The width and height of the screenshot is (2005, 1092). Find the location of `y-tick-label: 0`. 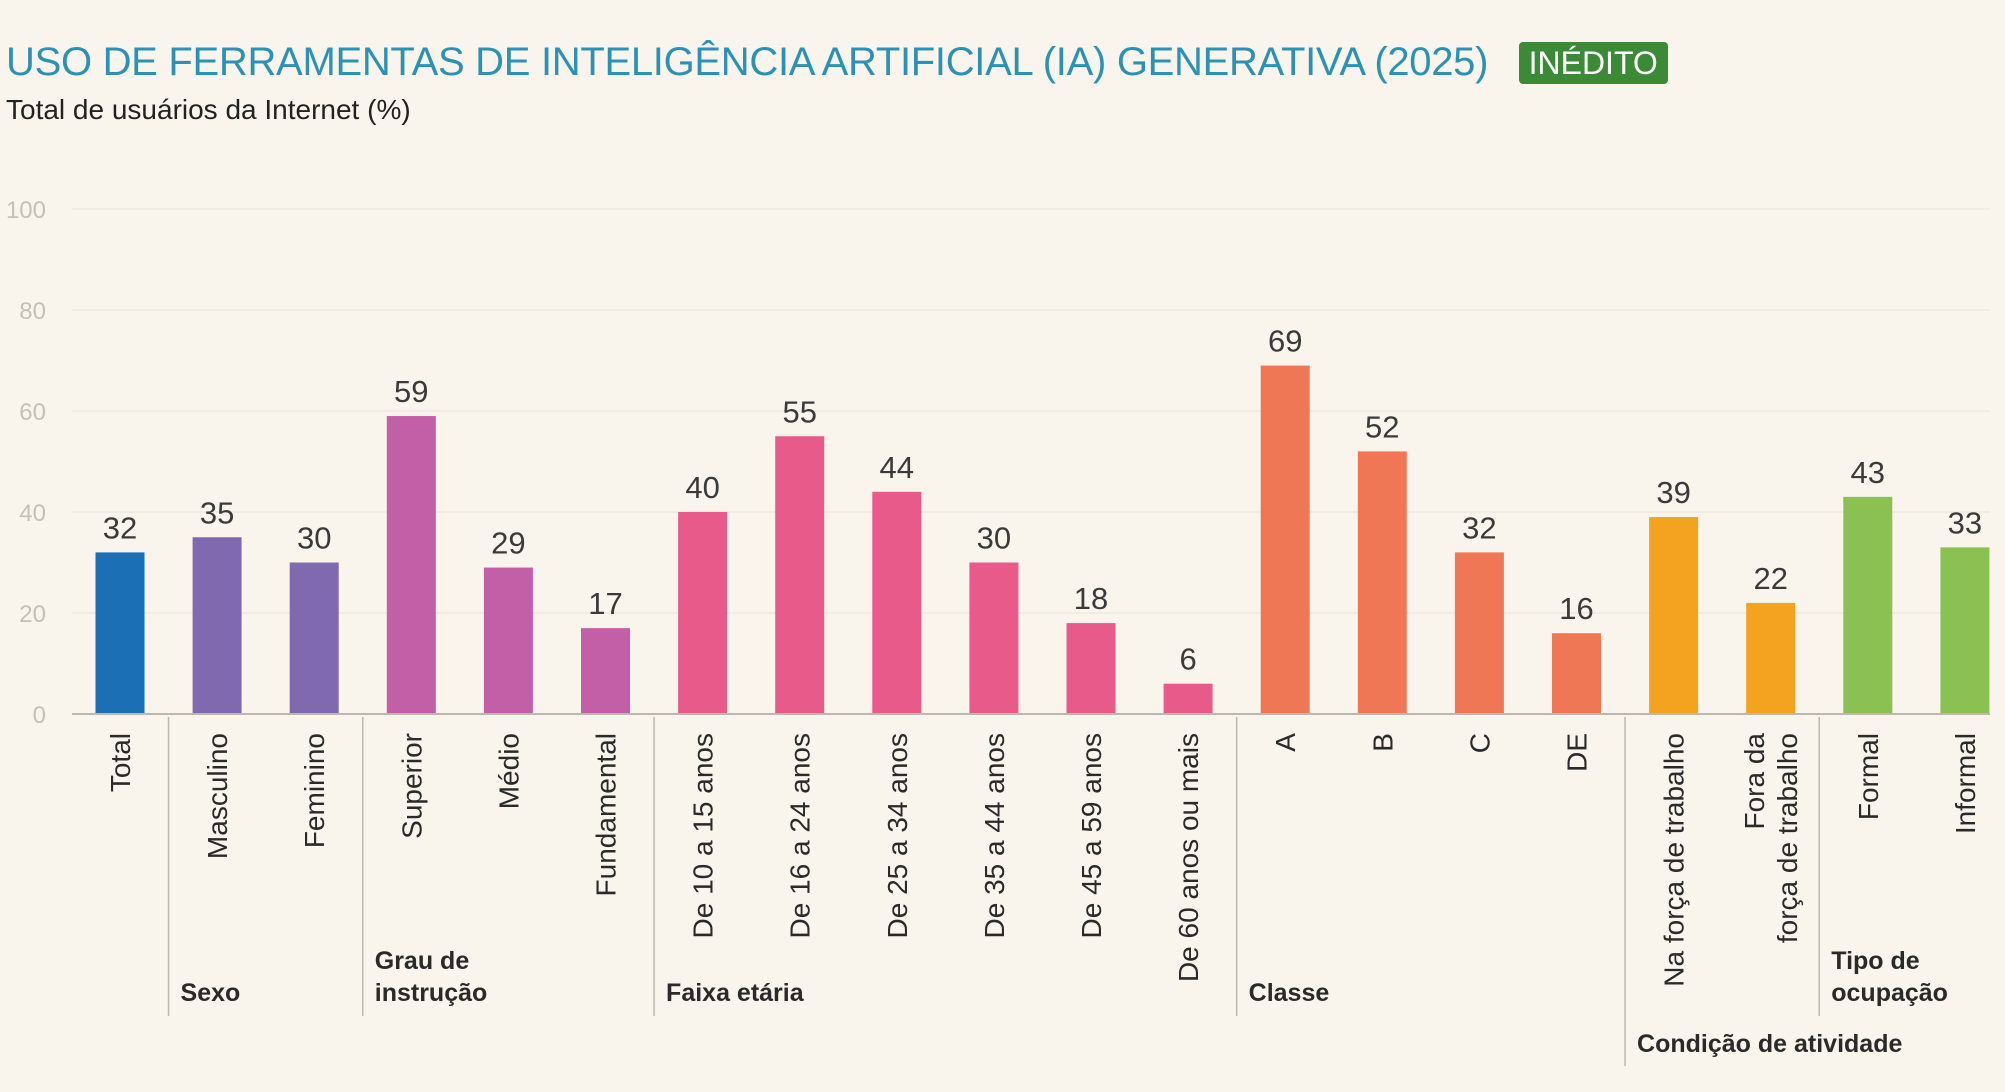

y-tick-label: 0 is located at coordinates (39, 715).